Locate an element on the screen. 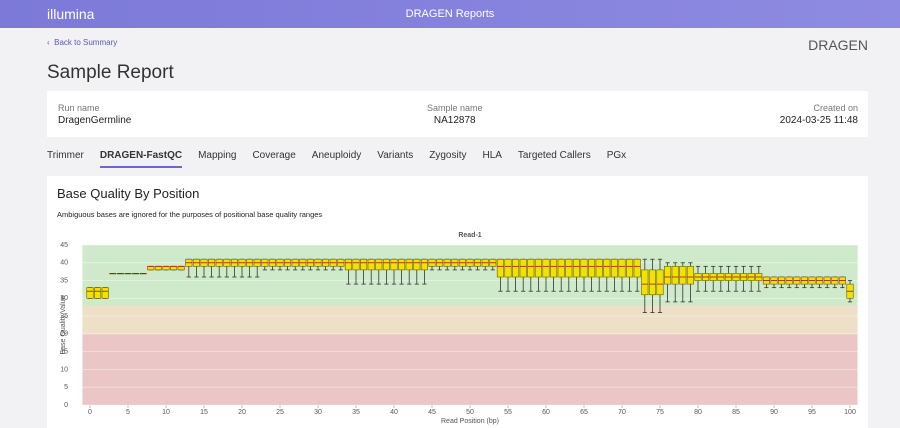 The image size is (900, 428). tab: Trimmer is located at coordinates (65, 155).